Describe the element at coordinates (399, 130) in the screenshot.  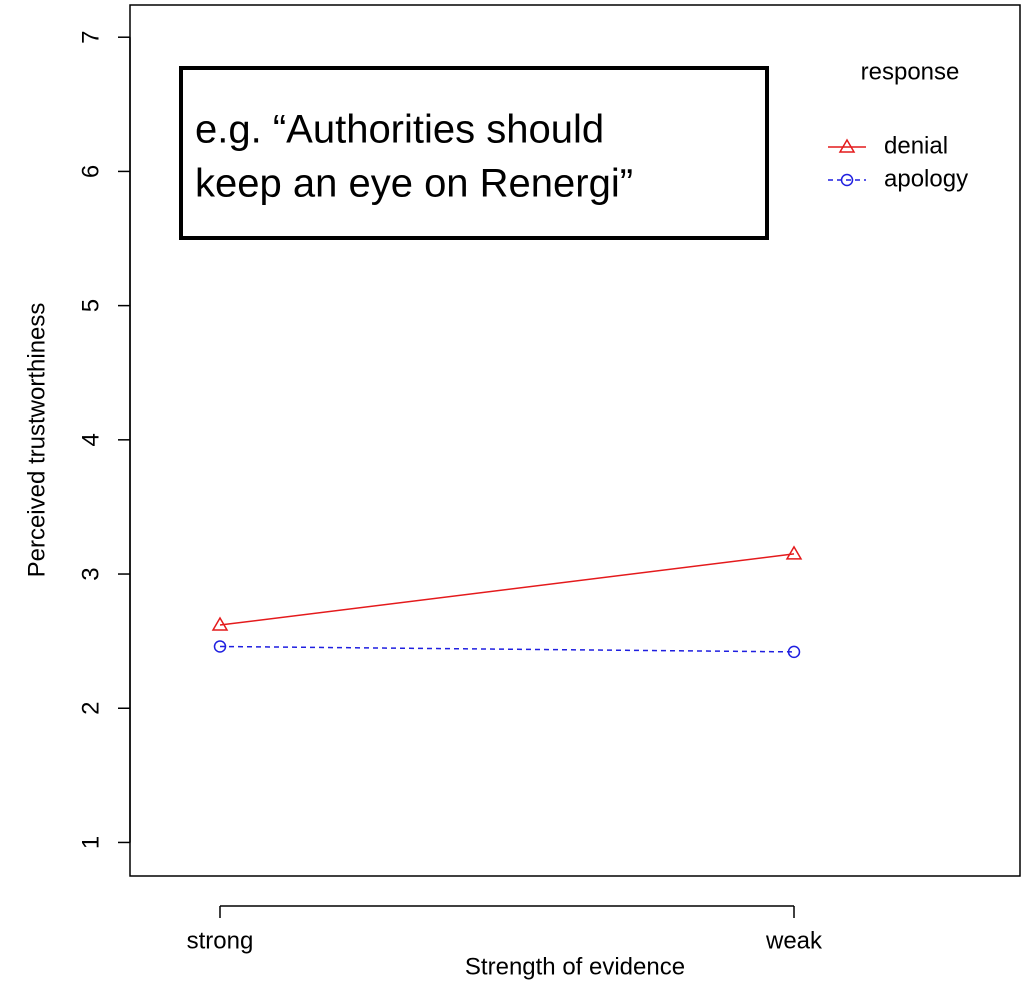
I see `annotation: e.g. “Authorities should` at that location.